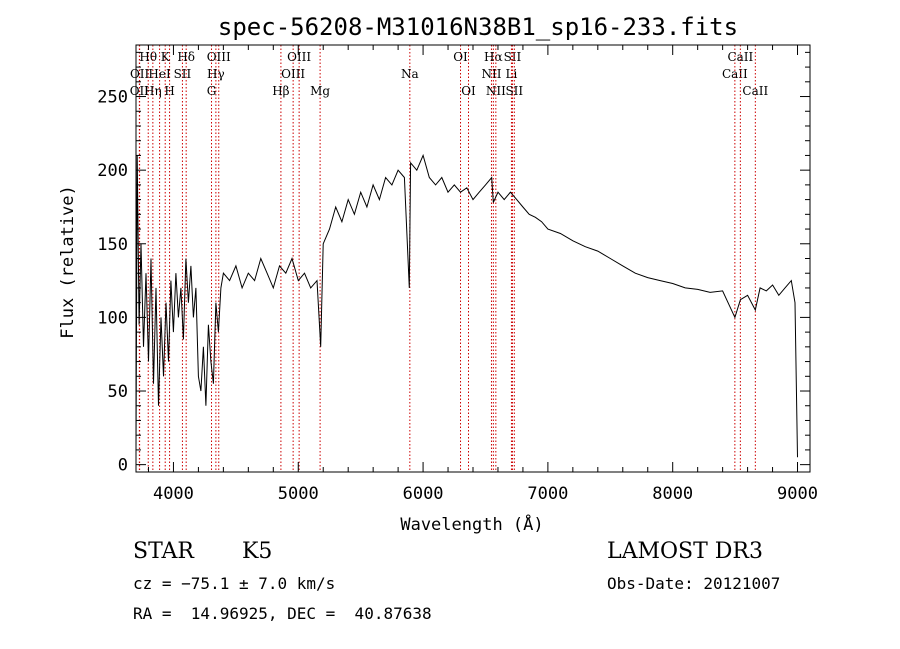 The image size is (900, 649). Describe the element at coordinates (140, 74) in the screenshot. I see `line-marker-label: OII` at that location.